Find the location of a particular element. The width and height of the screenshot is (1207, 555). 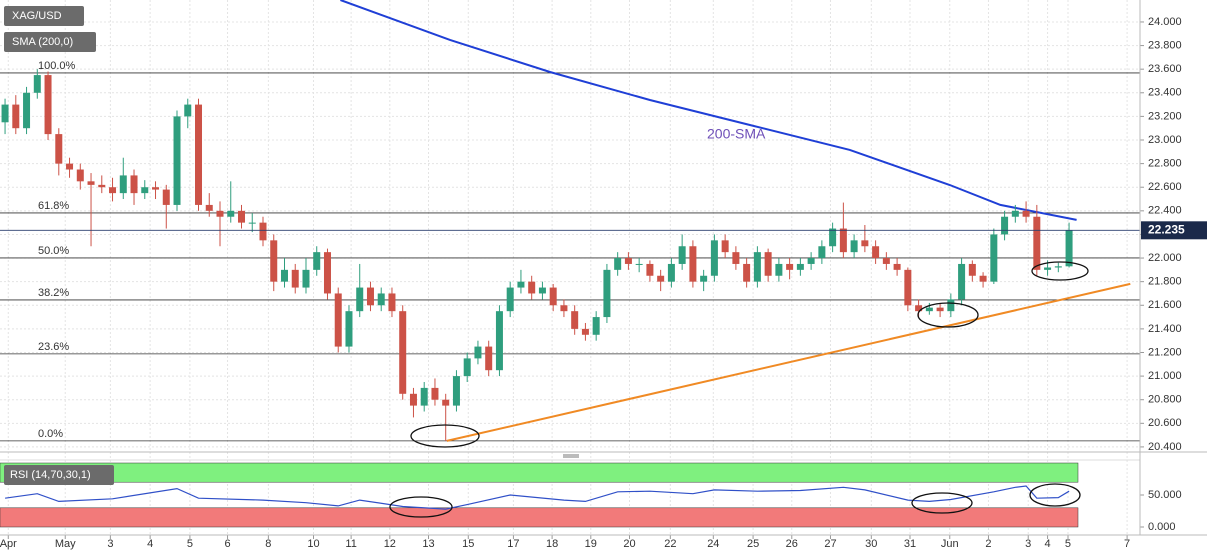

y-tick-label: 21.600 is located at coordinates (1165, 305).